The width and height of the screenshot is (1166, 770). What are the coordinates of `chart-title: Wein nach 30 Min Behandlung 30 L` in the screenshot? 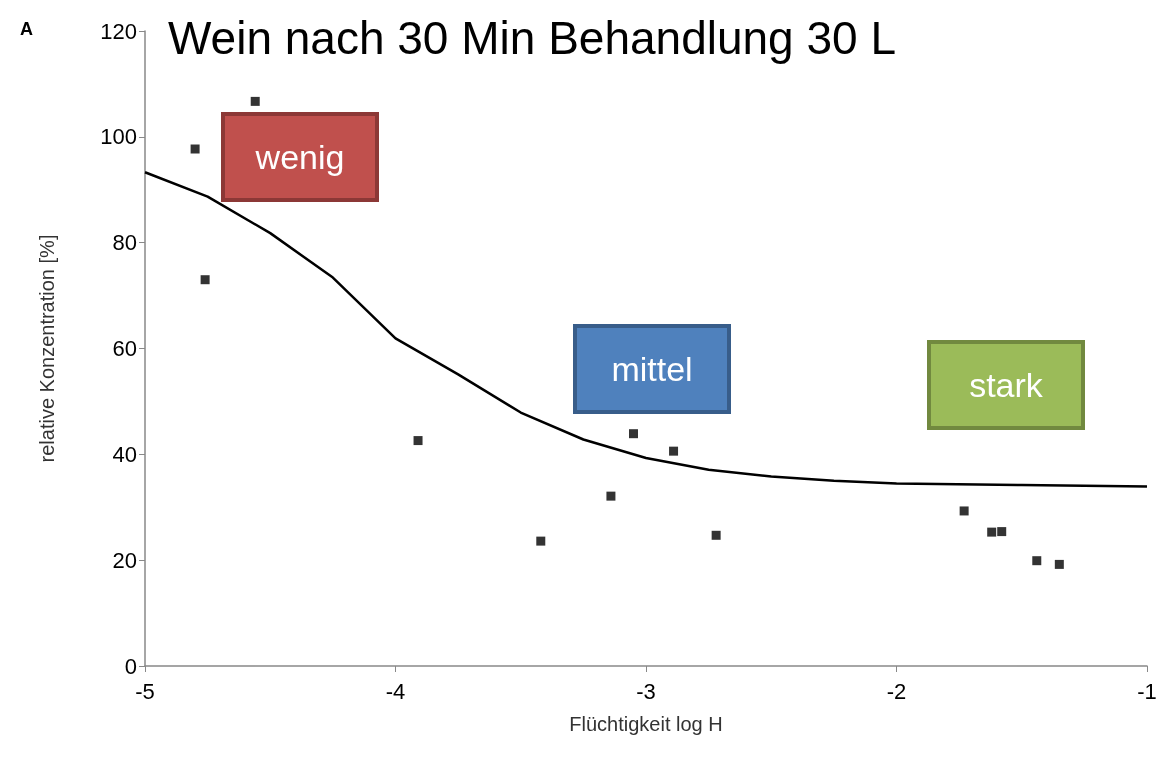 It's located at (532, 38).